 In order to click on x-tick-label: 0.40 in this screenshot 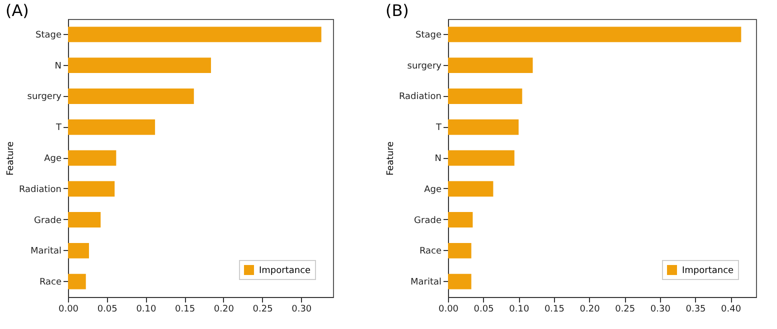, I will do `click(731, 309)`.